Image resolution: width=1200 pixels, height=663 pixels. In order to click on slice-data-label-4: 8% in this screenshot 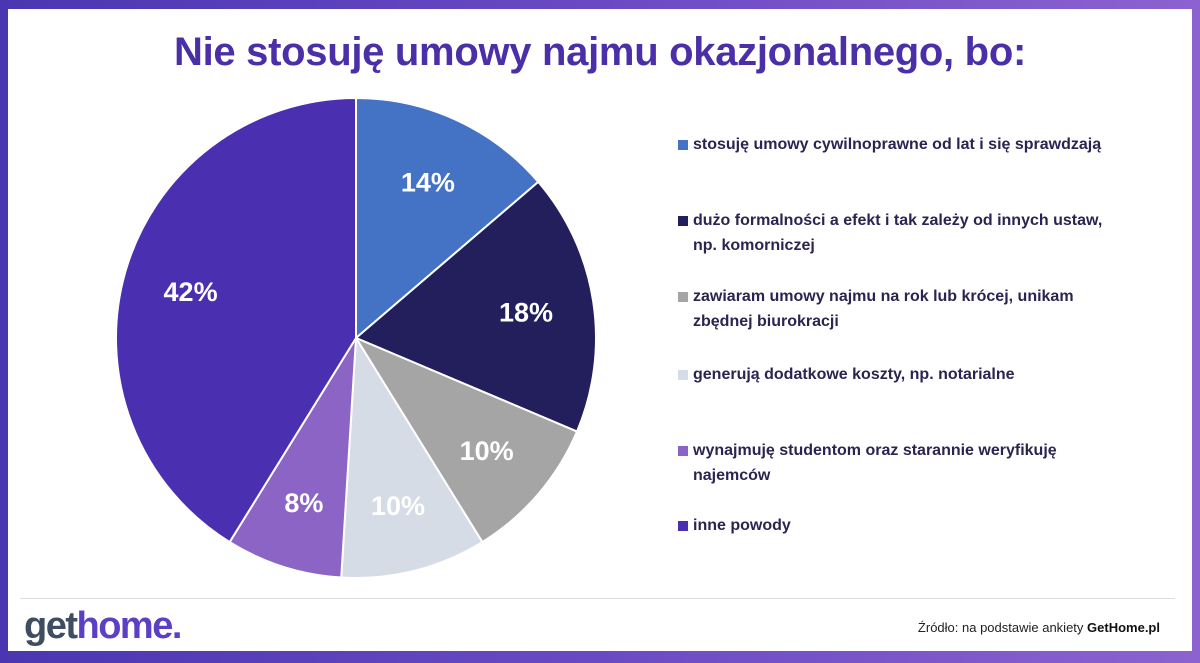, I will do `click(303, 503)`.